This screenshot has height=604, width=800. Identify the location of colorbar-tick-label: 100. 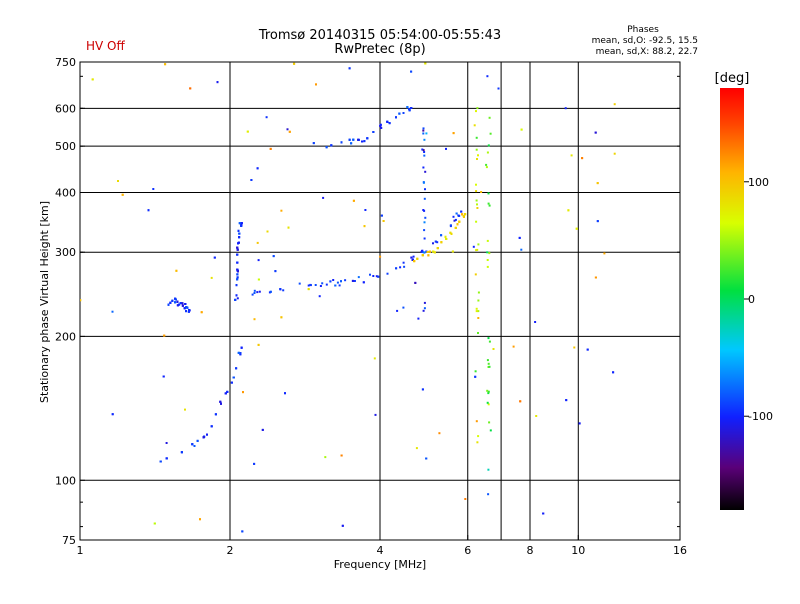
(758, 182).